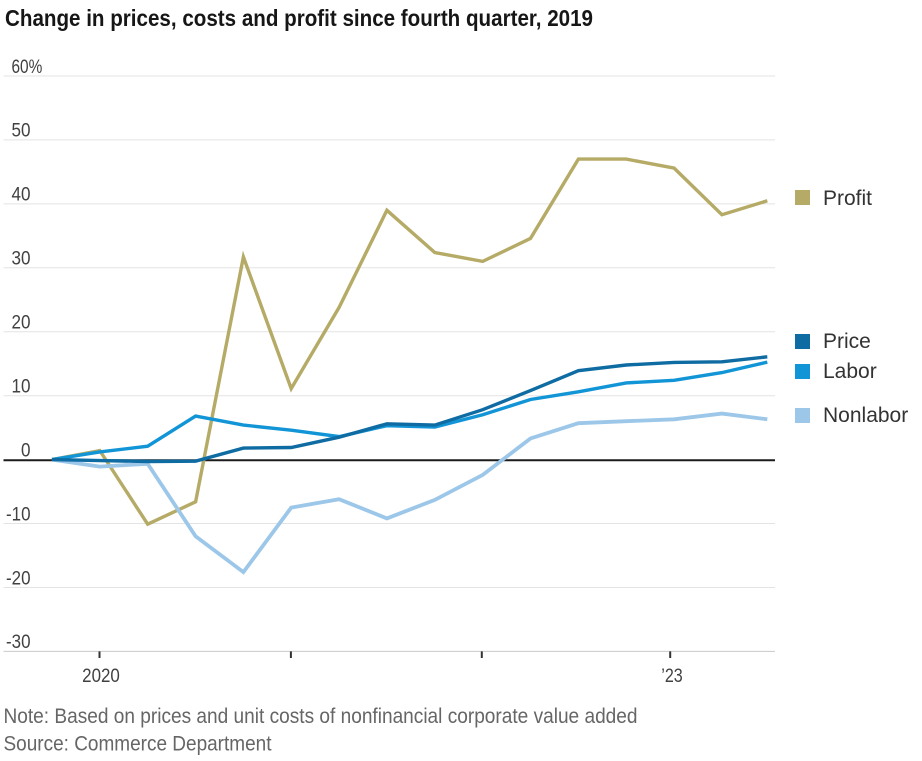 The image size is (922, 761). Describe the element at coordinates (18, 578) in the screenshot. I see `svg-text: -20` at that location.